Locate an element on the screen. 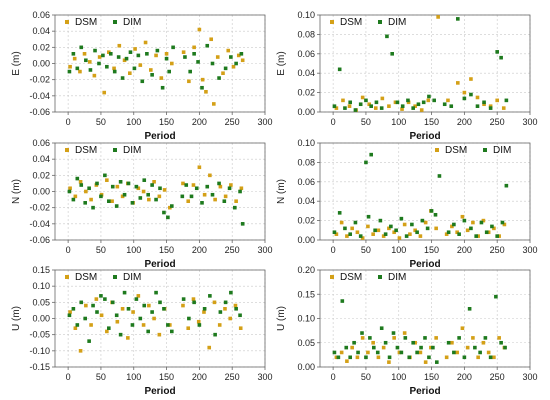 The width and height of the screenshot is (550, 400). legend-marker-dim is located at coordinates (380, 22).